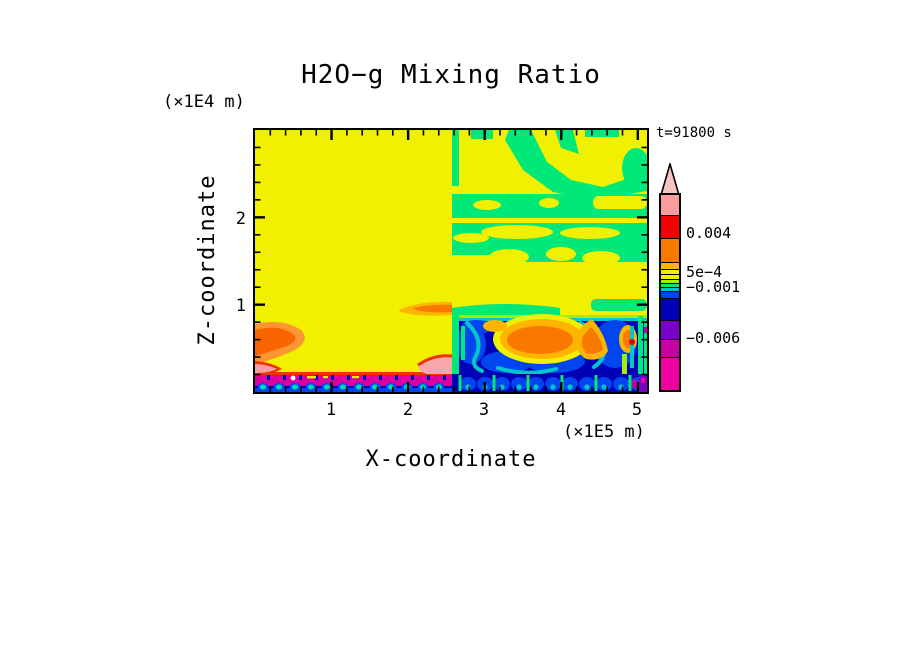 The width and height of the screenshot is (904, 654). What do you see at coordinates (709, 233) in the screenshot?
I see `colorbar-label-0004: 0.004` at bounding box center [709, 233].